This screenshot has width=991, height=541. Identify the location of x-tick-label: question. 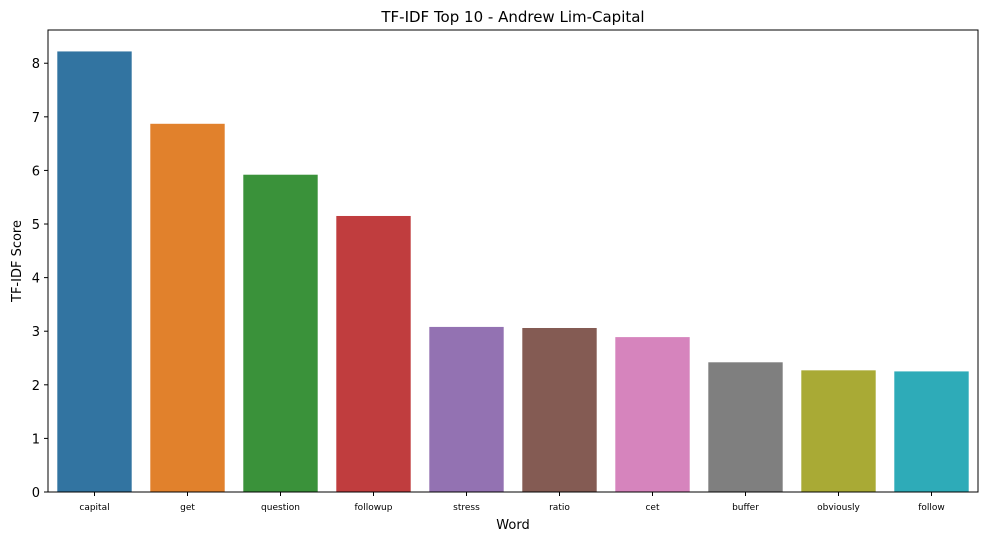
(280, 508).